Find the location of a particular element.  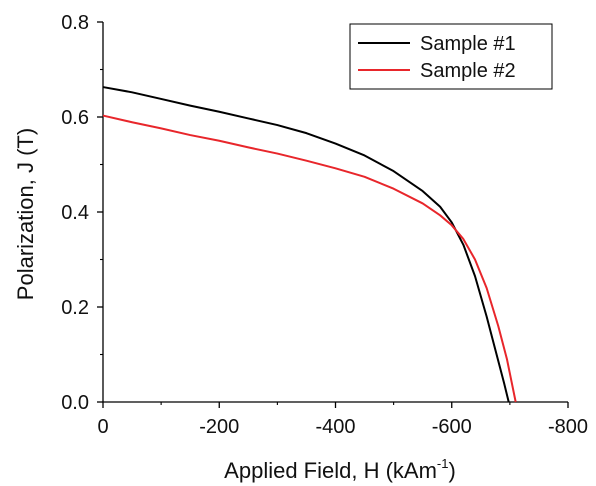

y-axis-ticks: 0.0 0.2 0.4 0.6 0.8 is located at coordinates (82, 213).